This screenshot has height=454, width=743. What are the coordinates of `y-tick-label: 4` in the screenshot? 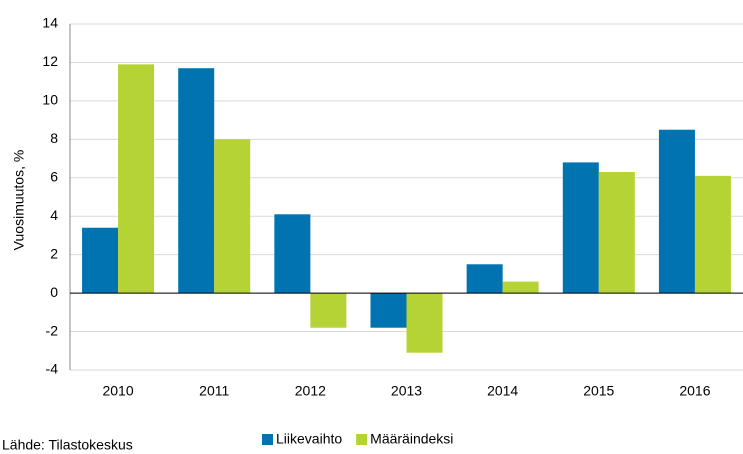 It's located at (54, 215).